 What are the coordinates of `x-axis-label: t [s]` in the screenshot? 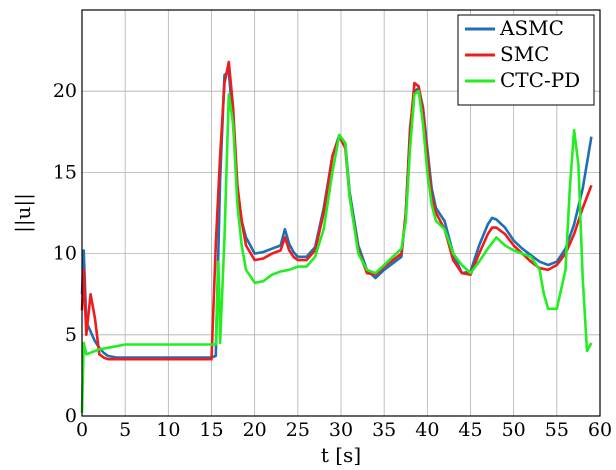 It's located at (341, 455).